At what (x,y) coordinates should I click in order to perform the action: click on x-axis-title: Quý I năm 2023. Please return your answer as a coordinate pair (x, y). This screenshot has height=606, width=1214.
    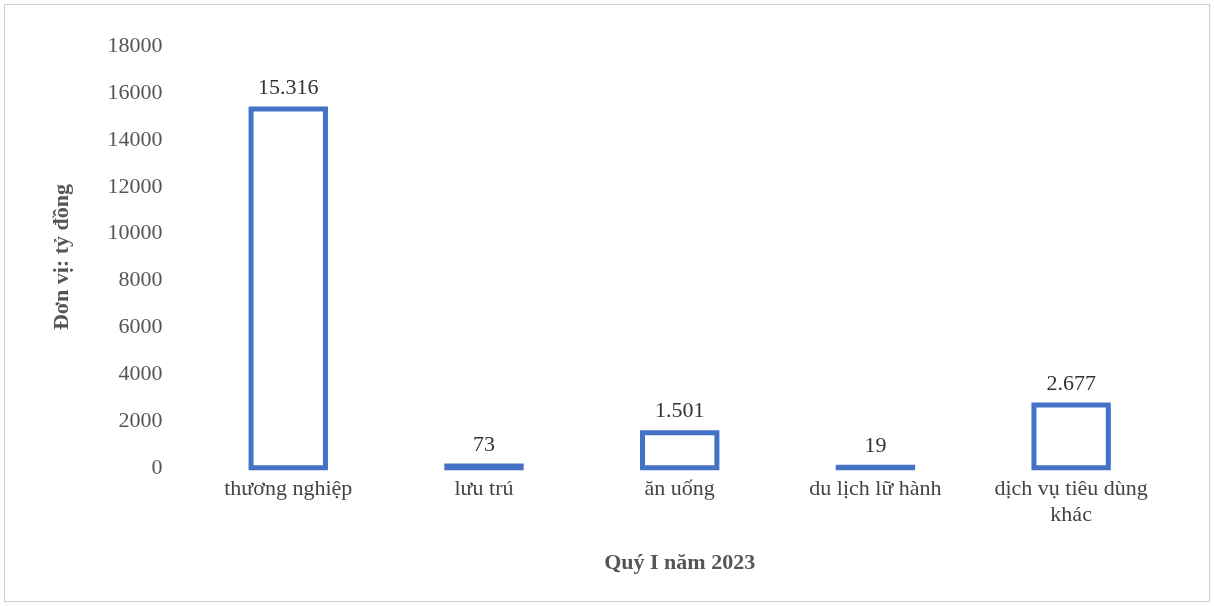
    Looking at the image, I should click on (680, 562).